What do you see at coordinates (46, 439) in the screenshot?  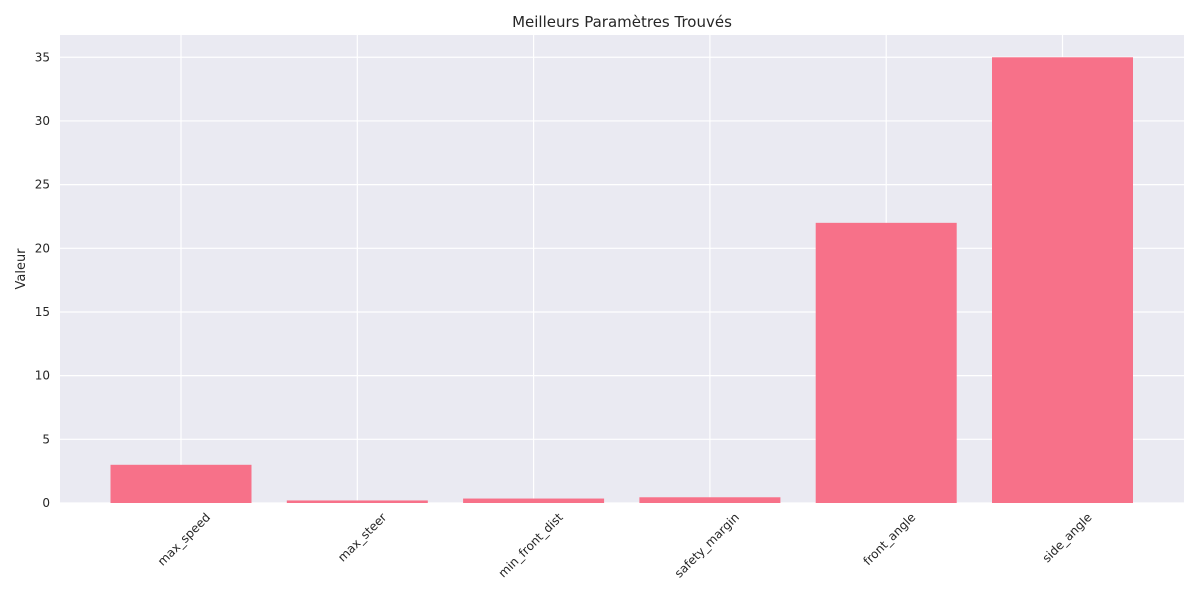 I see `y-tick-label: 5` at bounding box center [46, 439].